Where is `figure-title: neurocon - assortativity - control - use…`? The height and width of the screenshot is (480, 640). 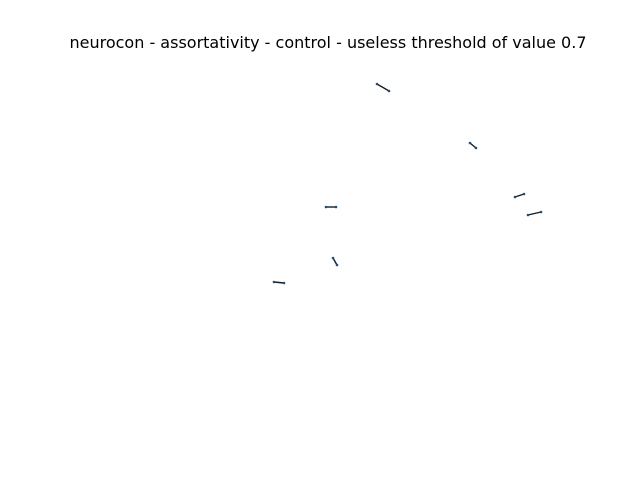
figure-title: neurocon - assortativity - control - use… is located at coordinates (328, 42).